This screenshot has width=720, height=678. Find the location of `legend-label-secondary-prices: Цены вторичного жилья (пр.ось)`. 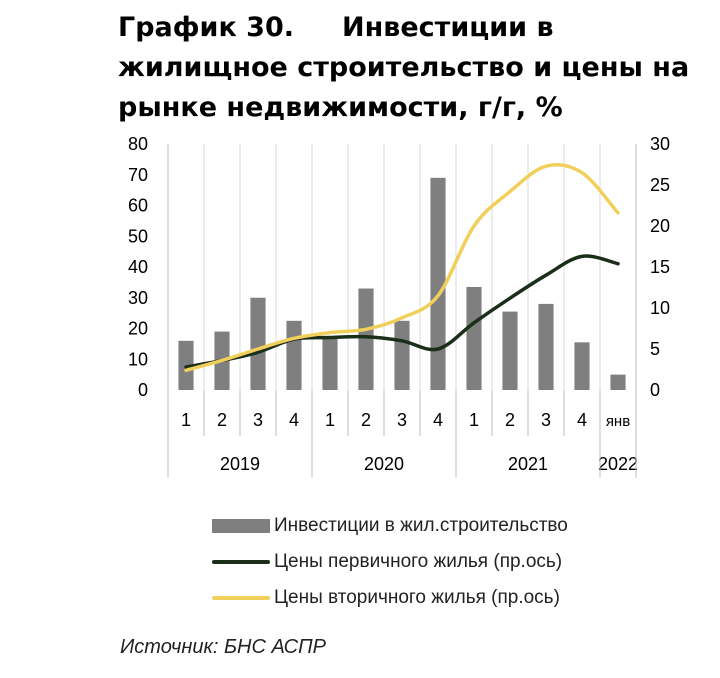

legend-label-secondary-prices: Цены вторичного жилья (пр.ось) is located at coordinates (417, 597).